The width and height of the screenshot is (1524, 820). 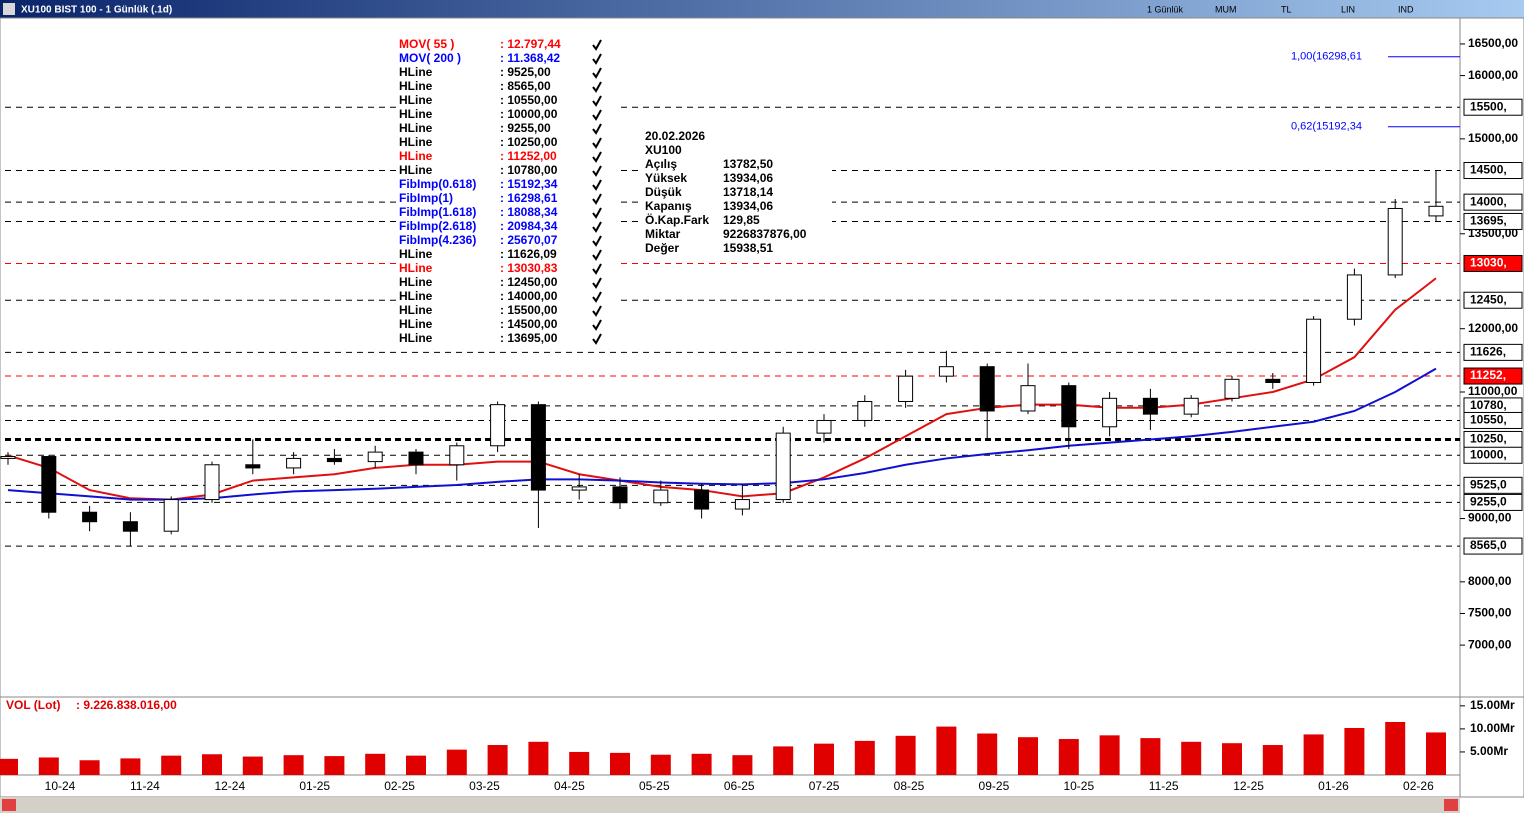 What do you see at coordinates (9, 805) in the screenshot?
I see `scroll-left` at bounding box center [9, 805].